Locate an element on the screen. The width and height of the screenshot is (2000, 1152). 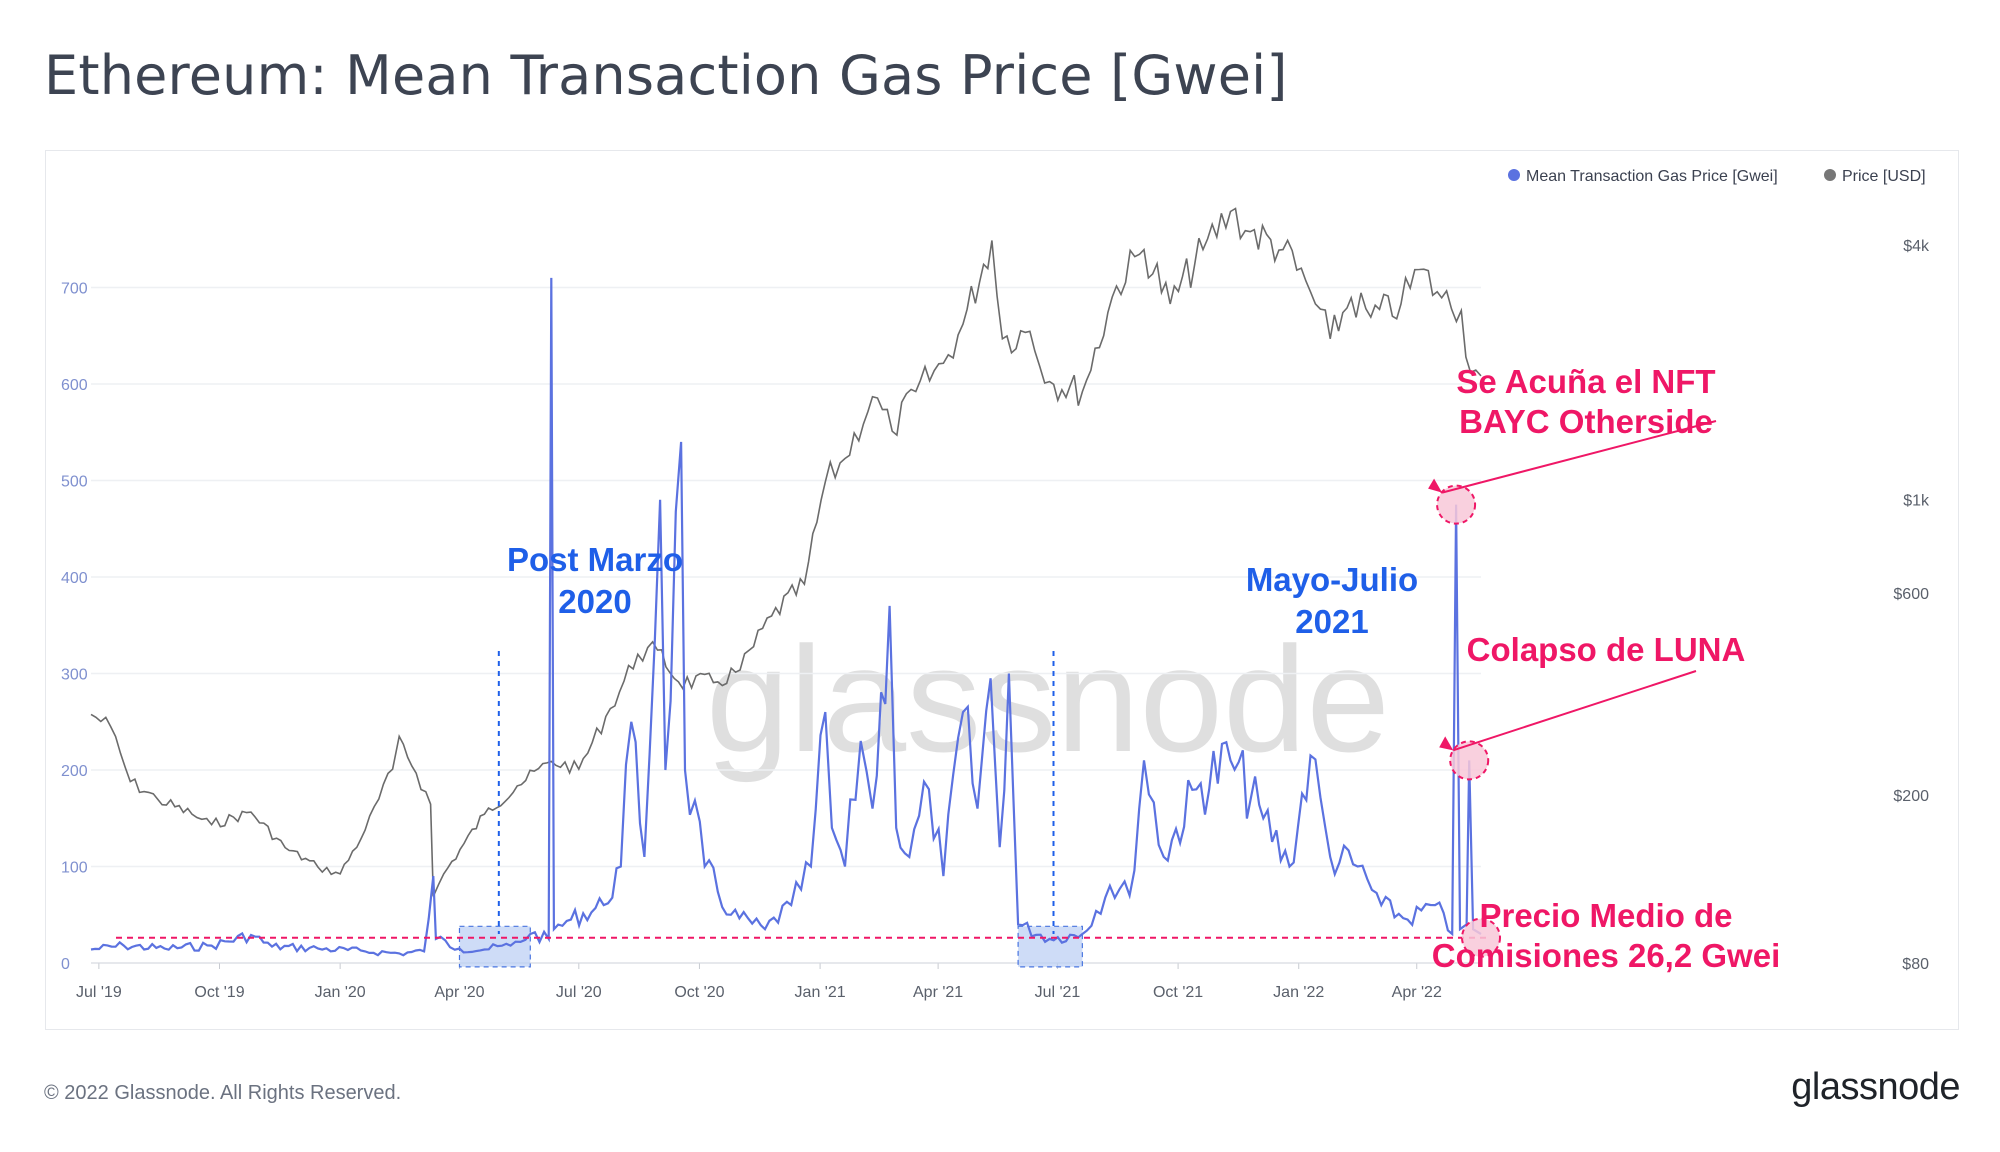
x-tick-label: Oct '20 is located at coordinates (699, 992).